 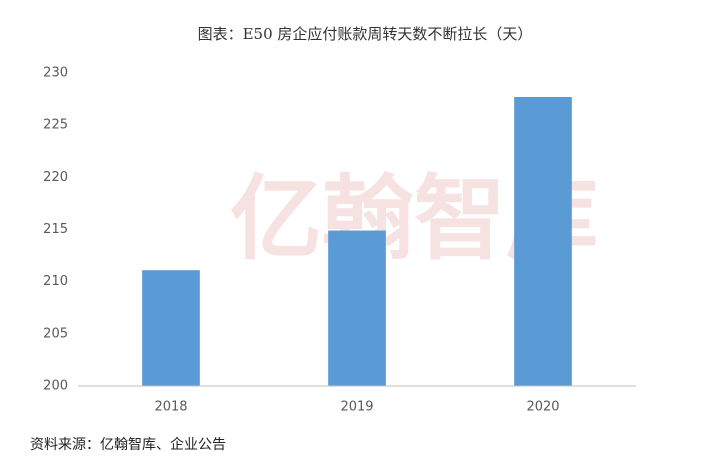 What do you see at coordinates (365, 34) in the screenshot?
I see `chart-title: 图表：E50 房企应付账款周转天数不断拉长（天）` at bounding box center [365, 34].